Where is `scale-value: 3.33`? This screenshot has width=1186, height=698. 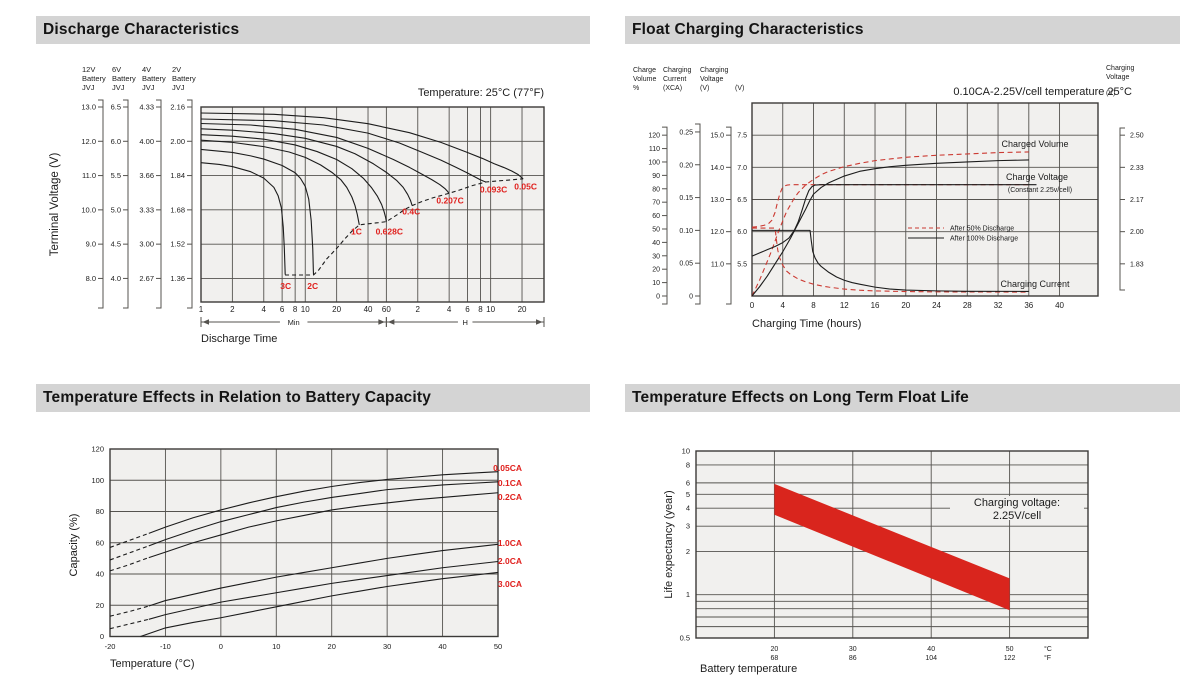 scale-value: 3.33 is located at coordinates (146, 209).